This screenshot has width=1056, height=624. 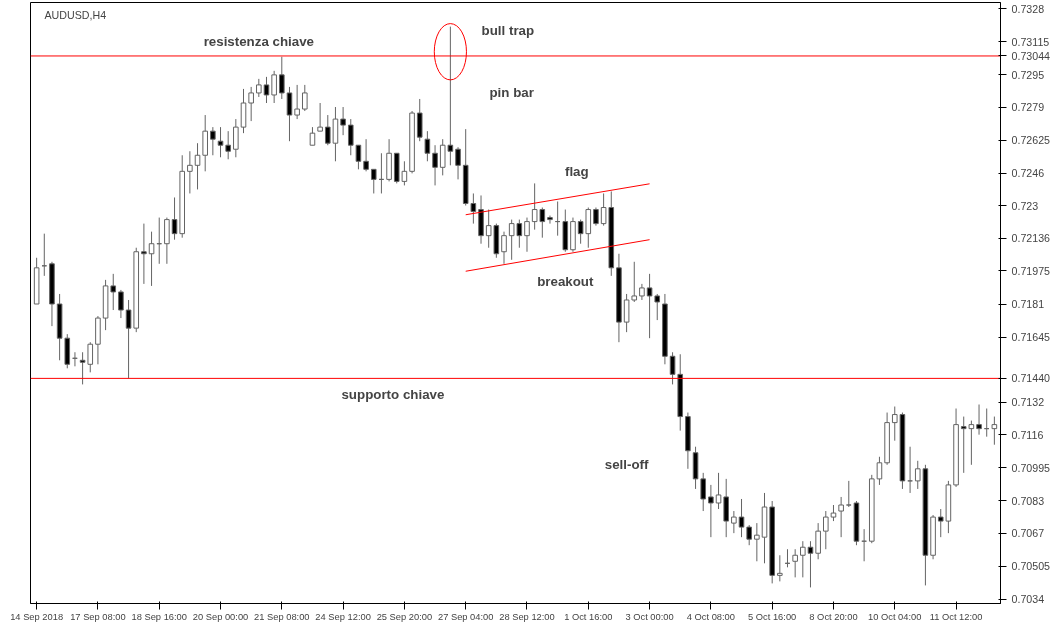 I want to click on y-tick-label: 0.7034, so click(x=1028, y=599).